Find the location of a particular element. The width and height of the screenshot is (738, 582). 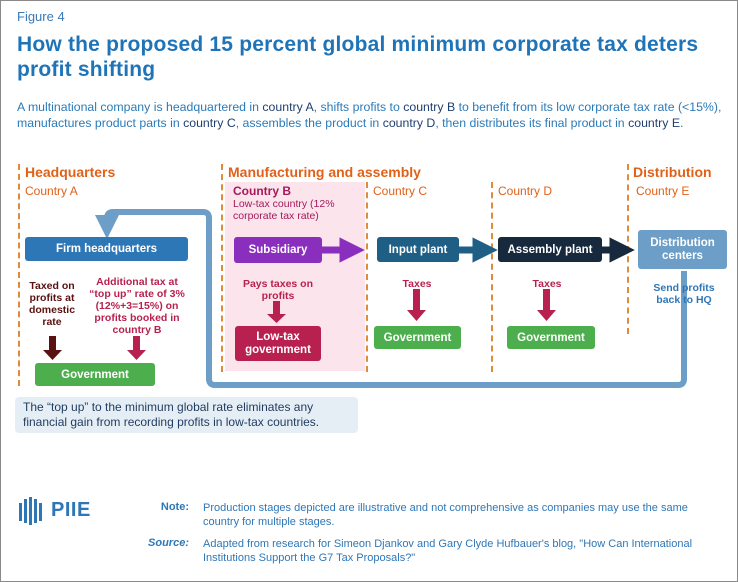

divider-headquarters is located at coordinates (19, 275).